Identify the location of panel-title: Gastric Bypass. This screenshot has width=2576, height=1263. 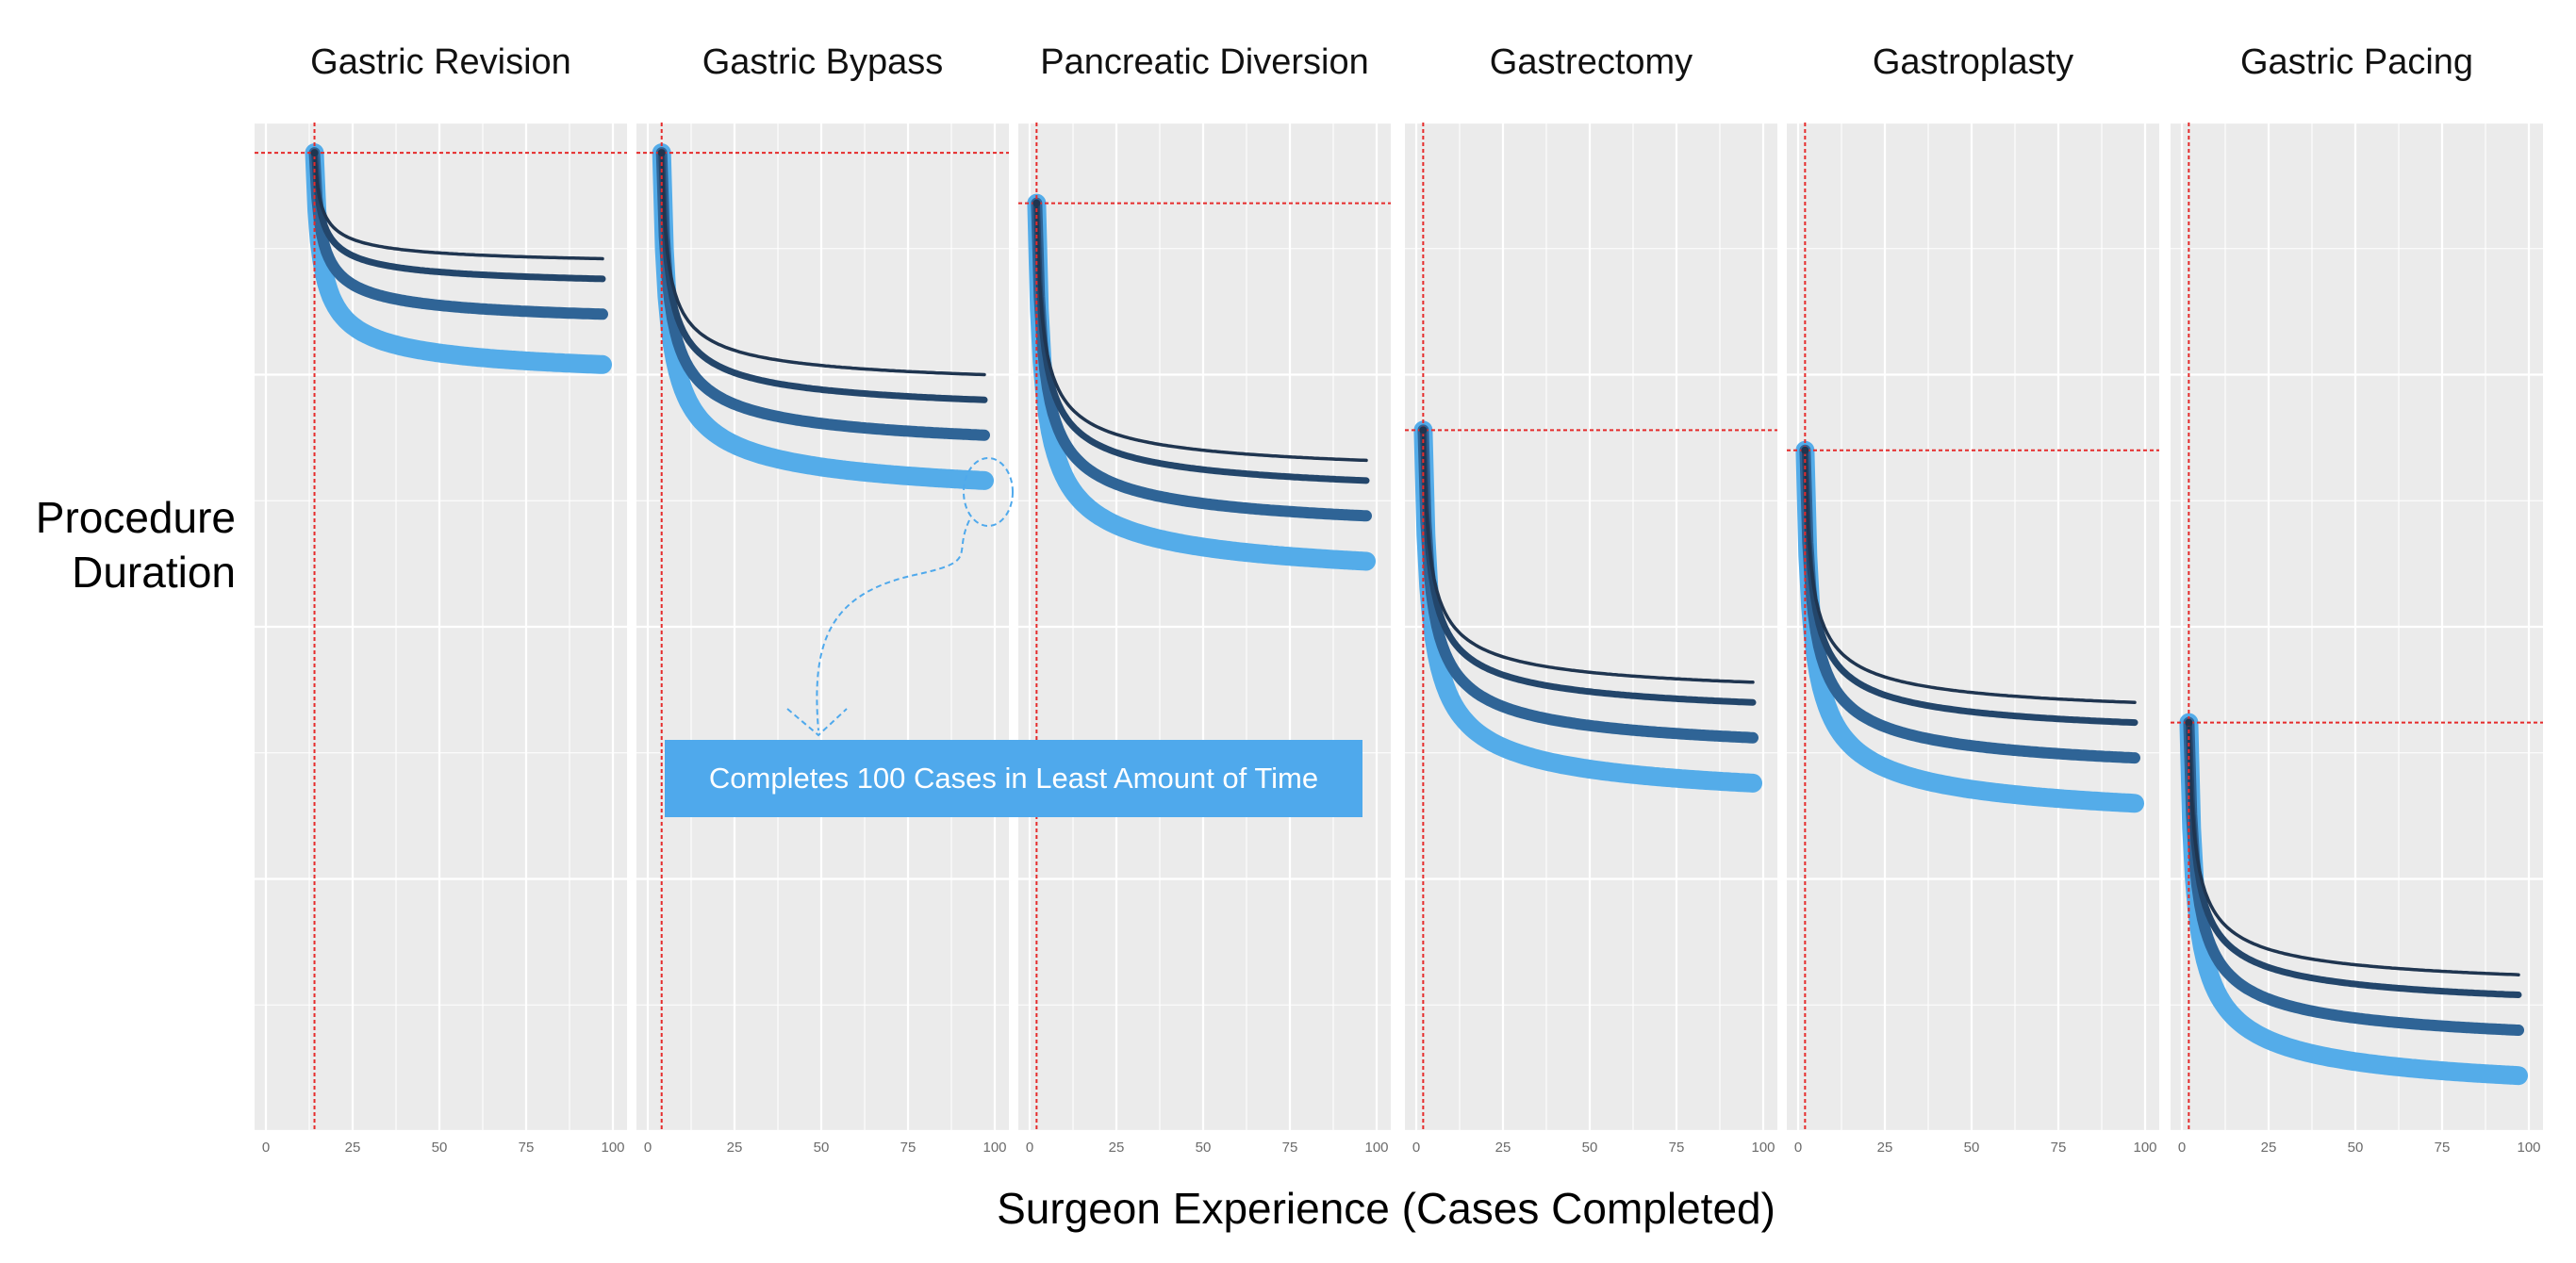
(823, 62).